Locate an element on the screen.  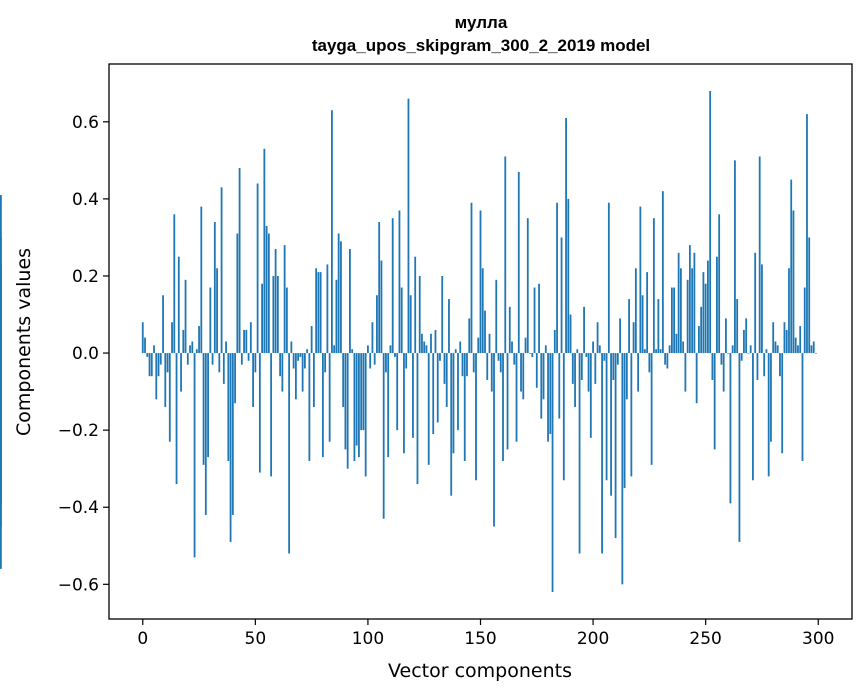
x-tick-label: 50 is located at coordinates (256, 639).